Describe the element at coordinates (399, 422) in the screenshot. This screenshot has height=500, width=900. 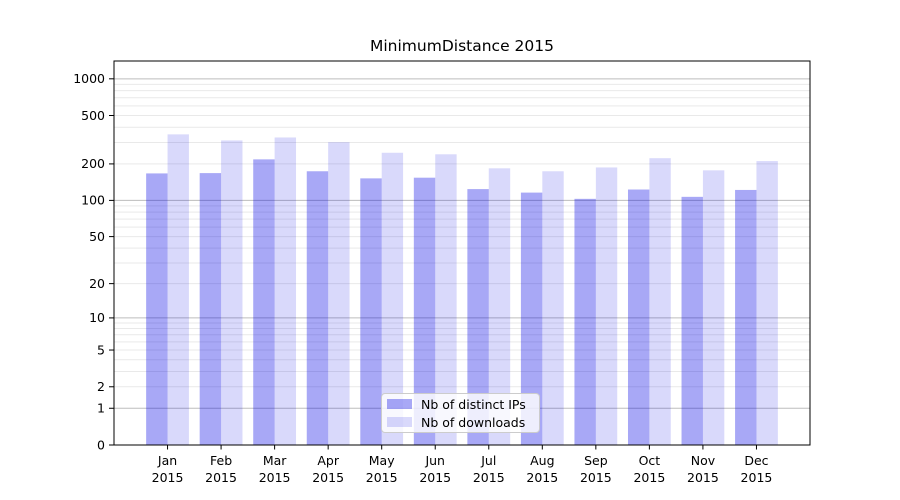
I see `legend-swatch-downloads` at that location.